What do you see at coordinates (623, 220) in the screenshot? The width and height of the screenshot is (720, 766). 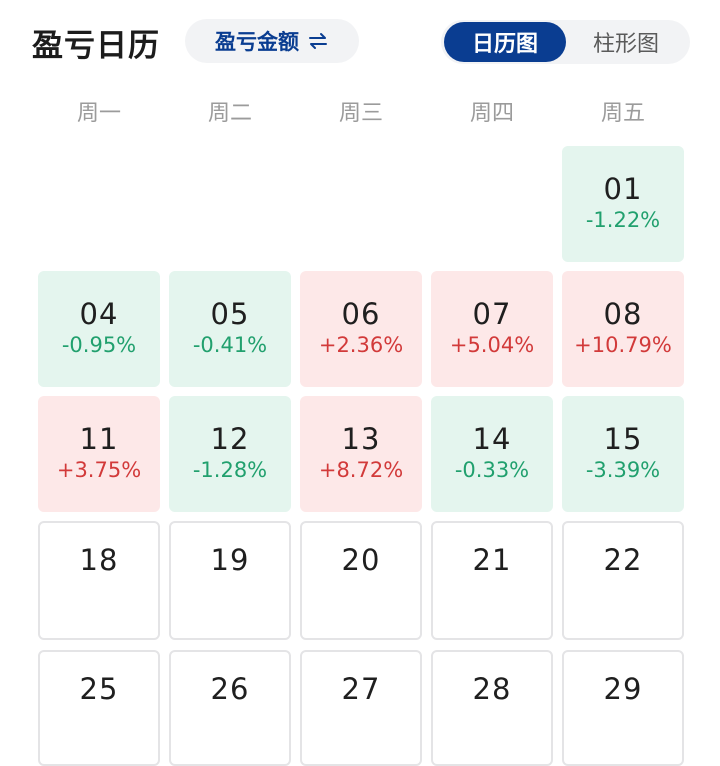 I see `calendar-day-percent-change: -1.22%` at bounding box center [623, 220].